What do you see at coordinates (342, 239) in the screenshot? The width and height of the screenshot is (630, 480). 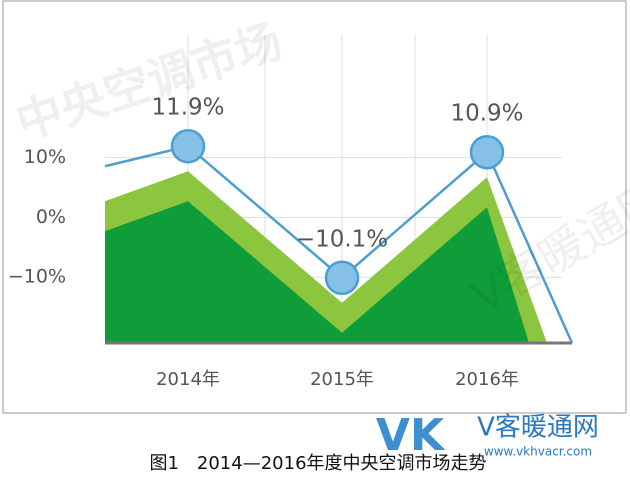 I see `value-label: −10.1%` at bounding box center [342, 239].